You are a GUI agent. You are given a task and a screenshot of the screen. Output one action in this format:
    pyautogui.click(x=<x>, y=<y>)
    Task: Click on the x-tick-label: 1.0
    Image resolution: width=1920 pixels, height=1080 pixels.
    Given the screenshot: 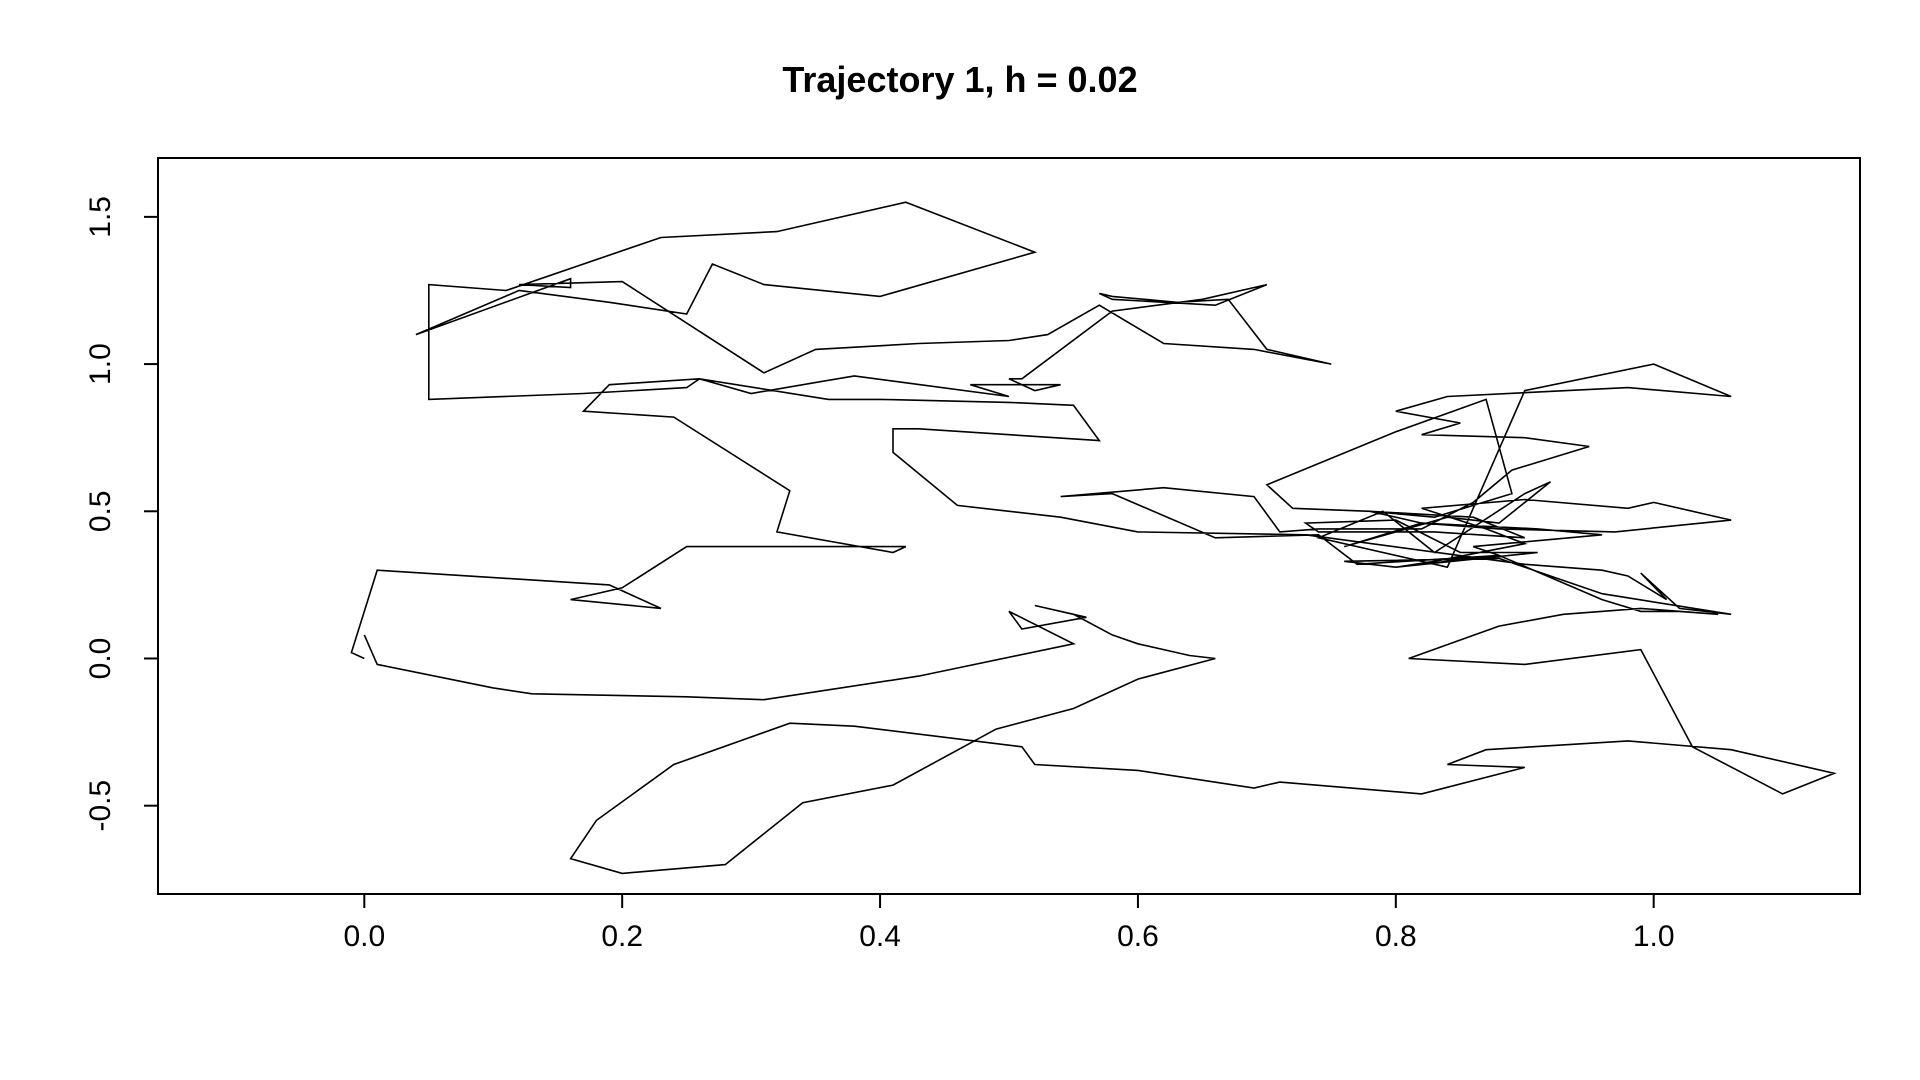 What is the action you would take?
    pyautogui.click(x=1654, y=936)
    